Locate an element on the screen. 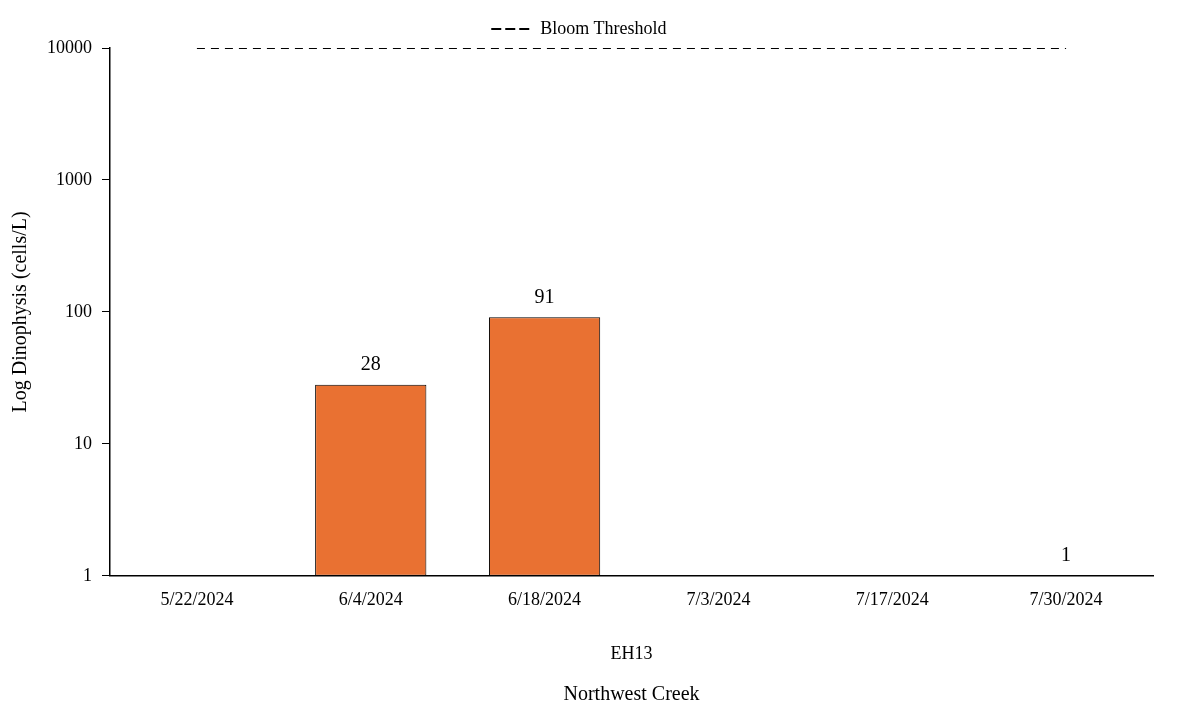 Image resolution: width=1183 pixels, height=719 pixels. x-tick-label: 5/22/2024 is located at coordinates (197, 599).